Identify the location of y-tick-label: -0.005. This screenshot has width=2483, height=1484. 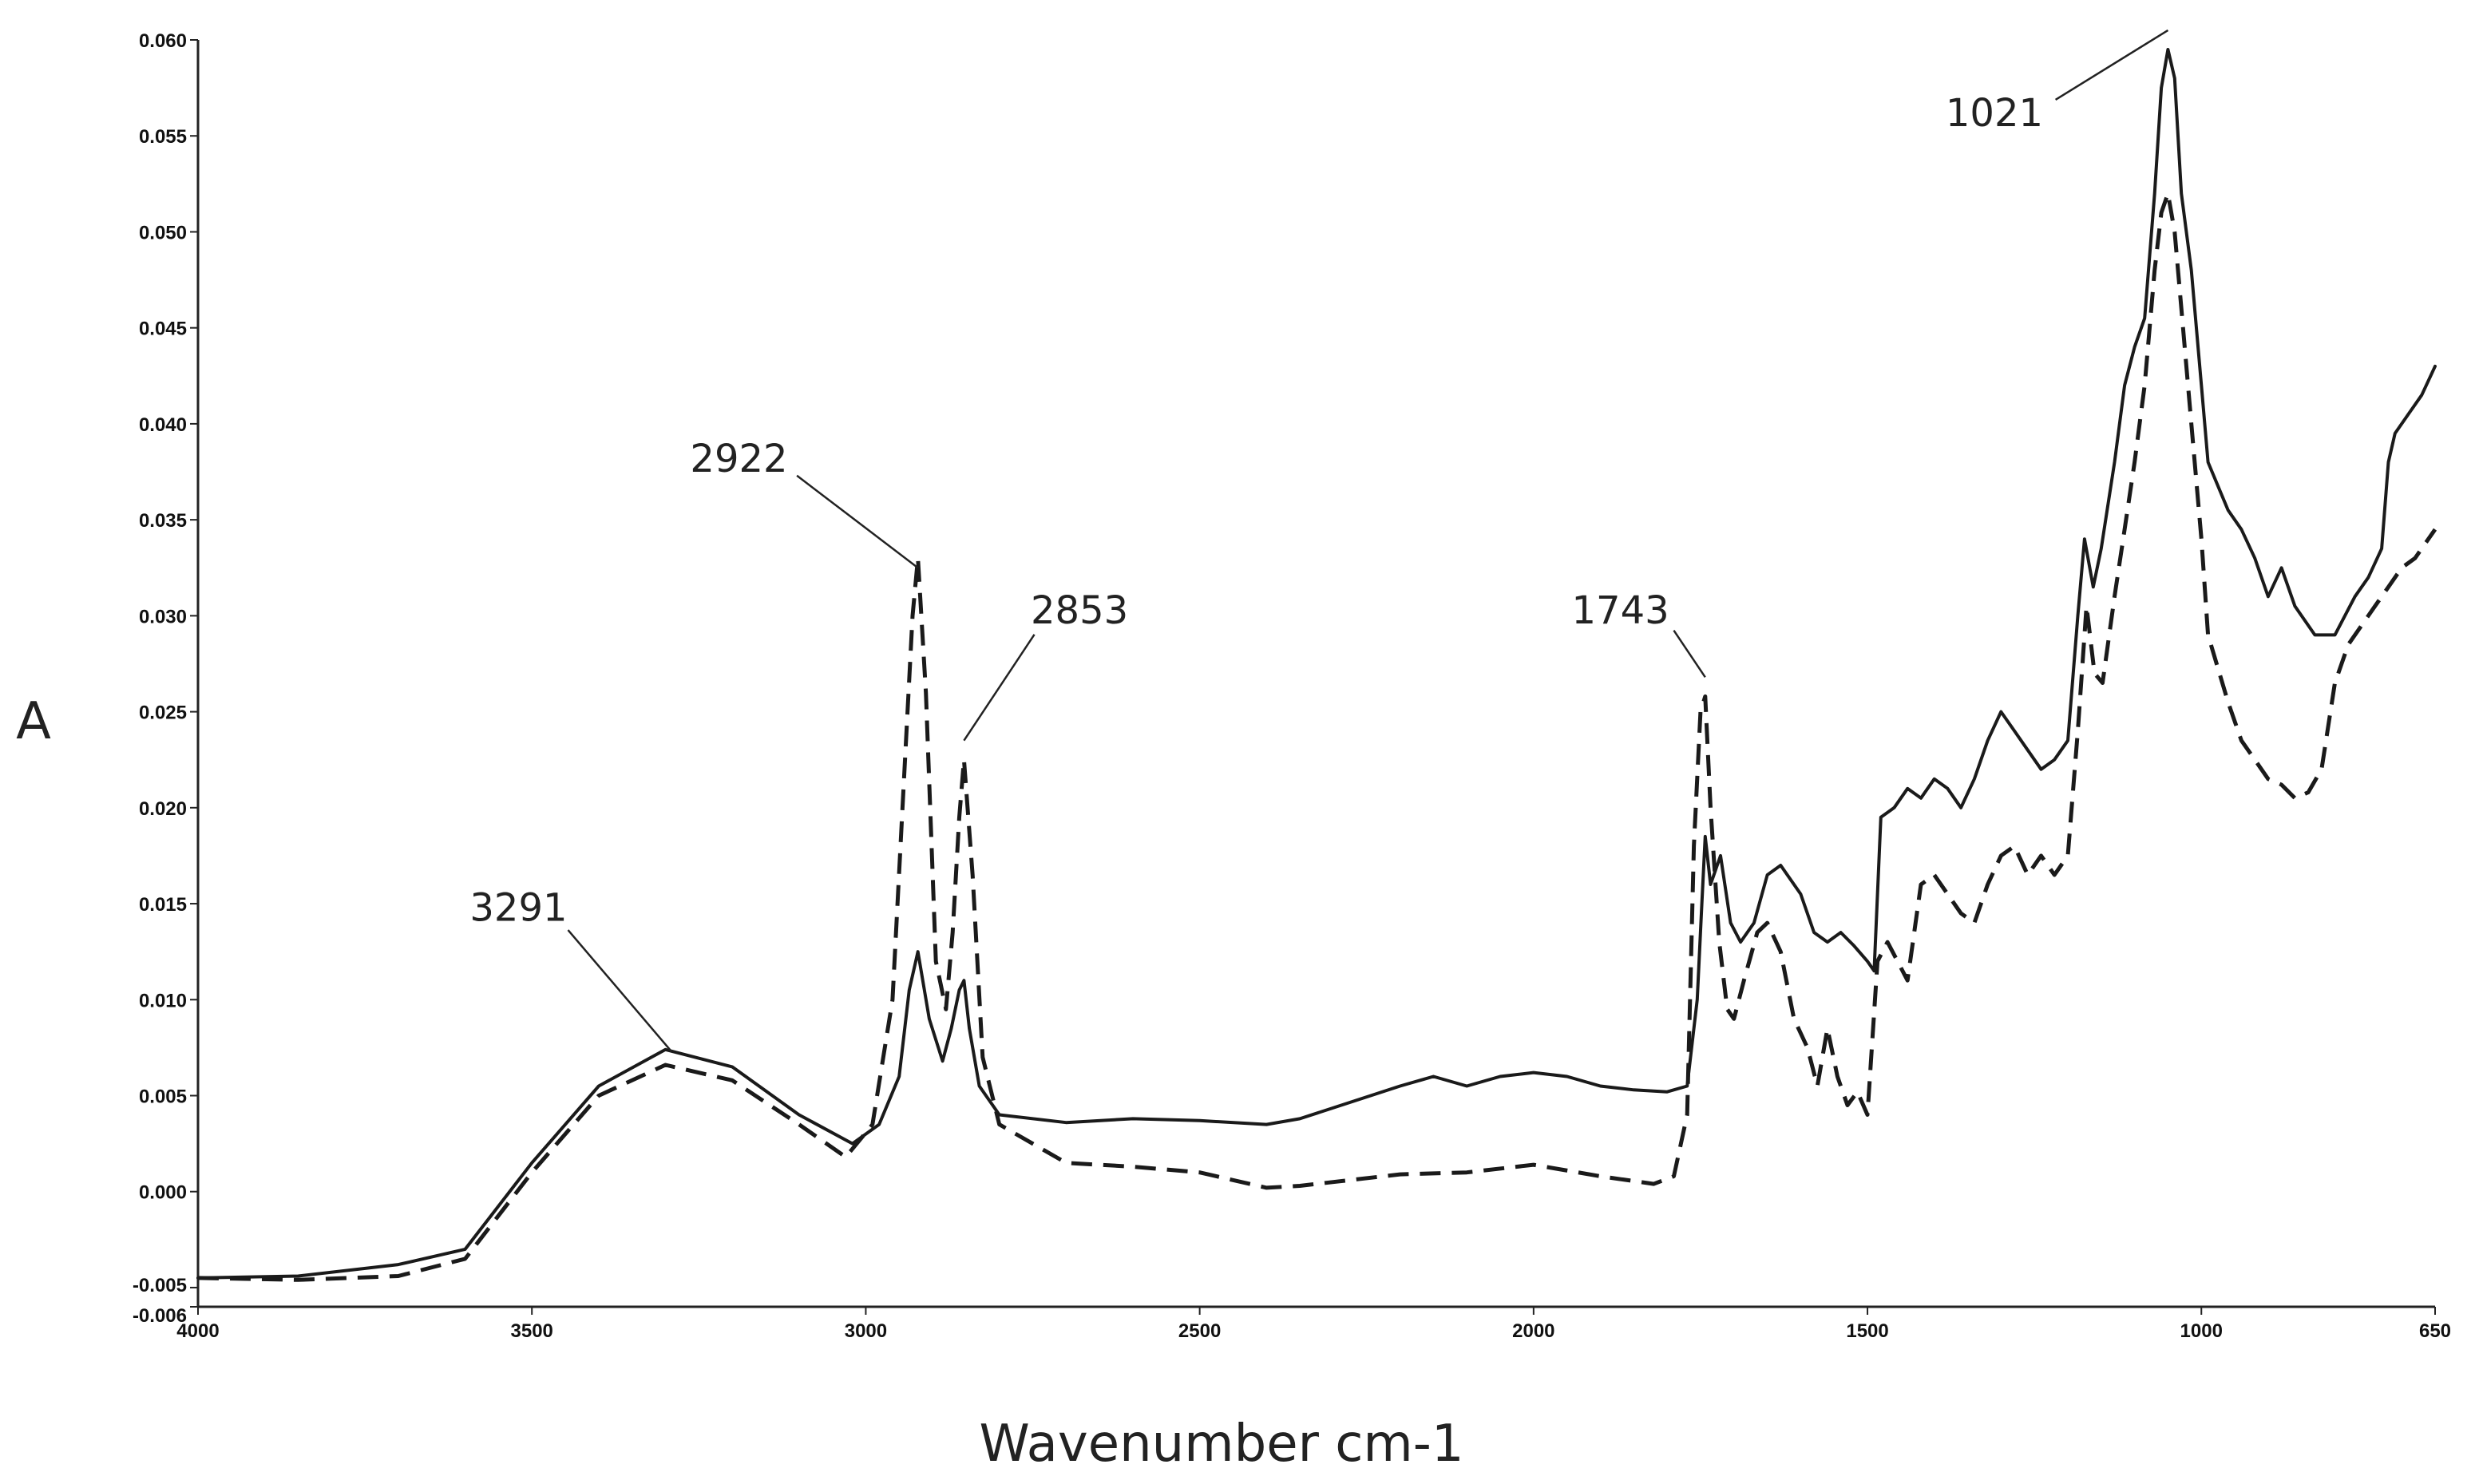
(160, 1285).